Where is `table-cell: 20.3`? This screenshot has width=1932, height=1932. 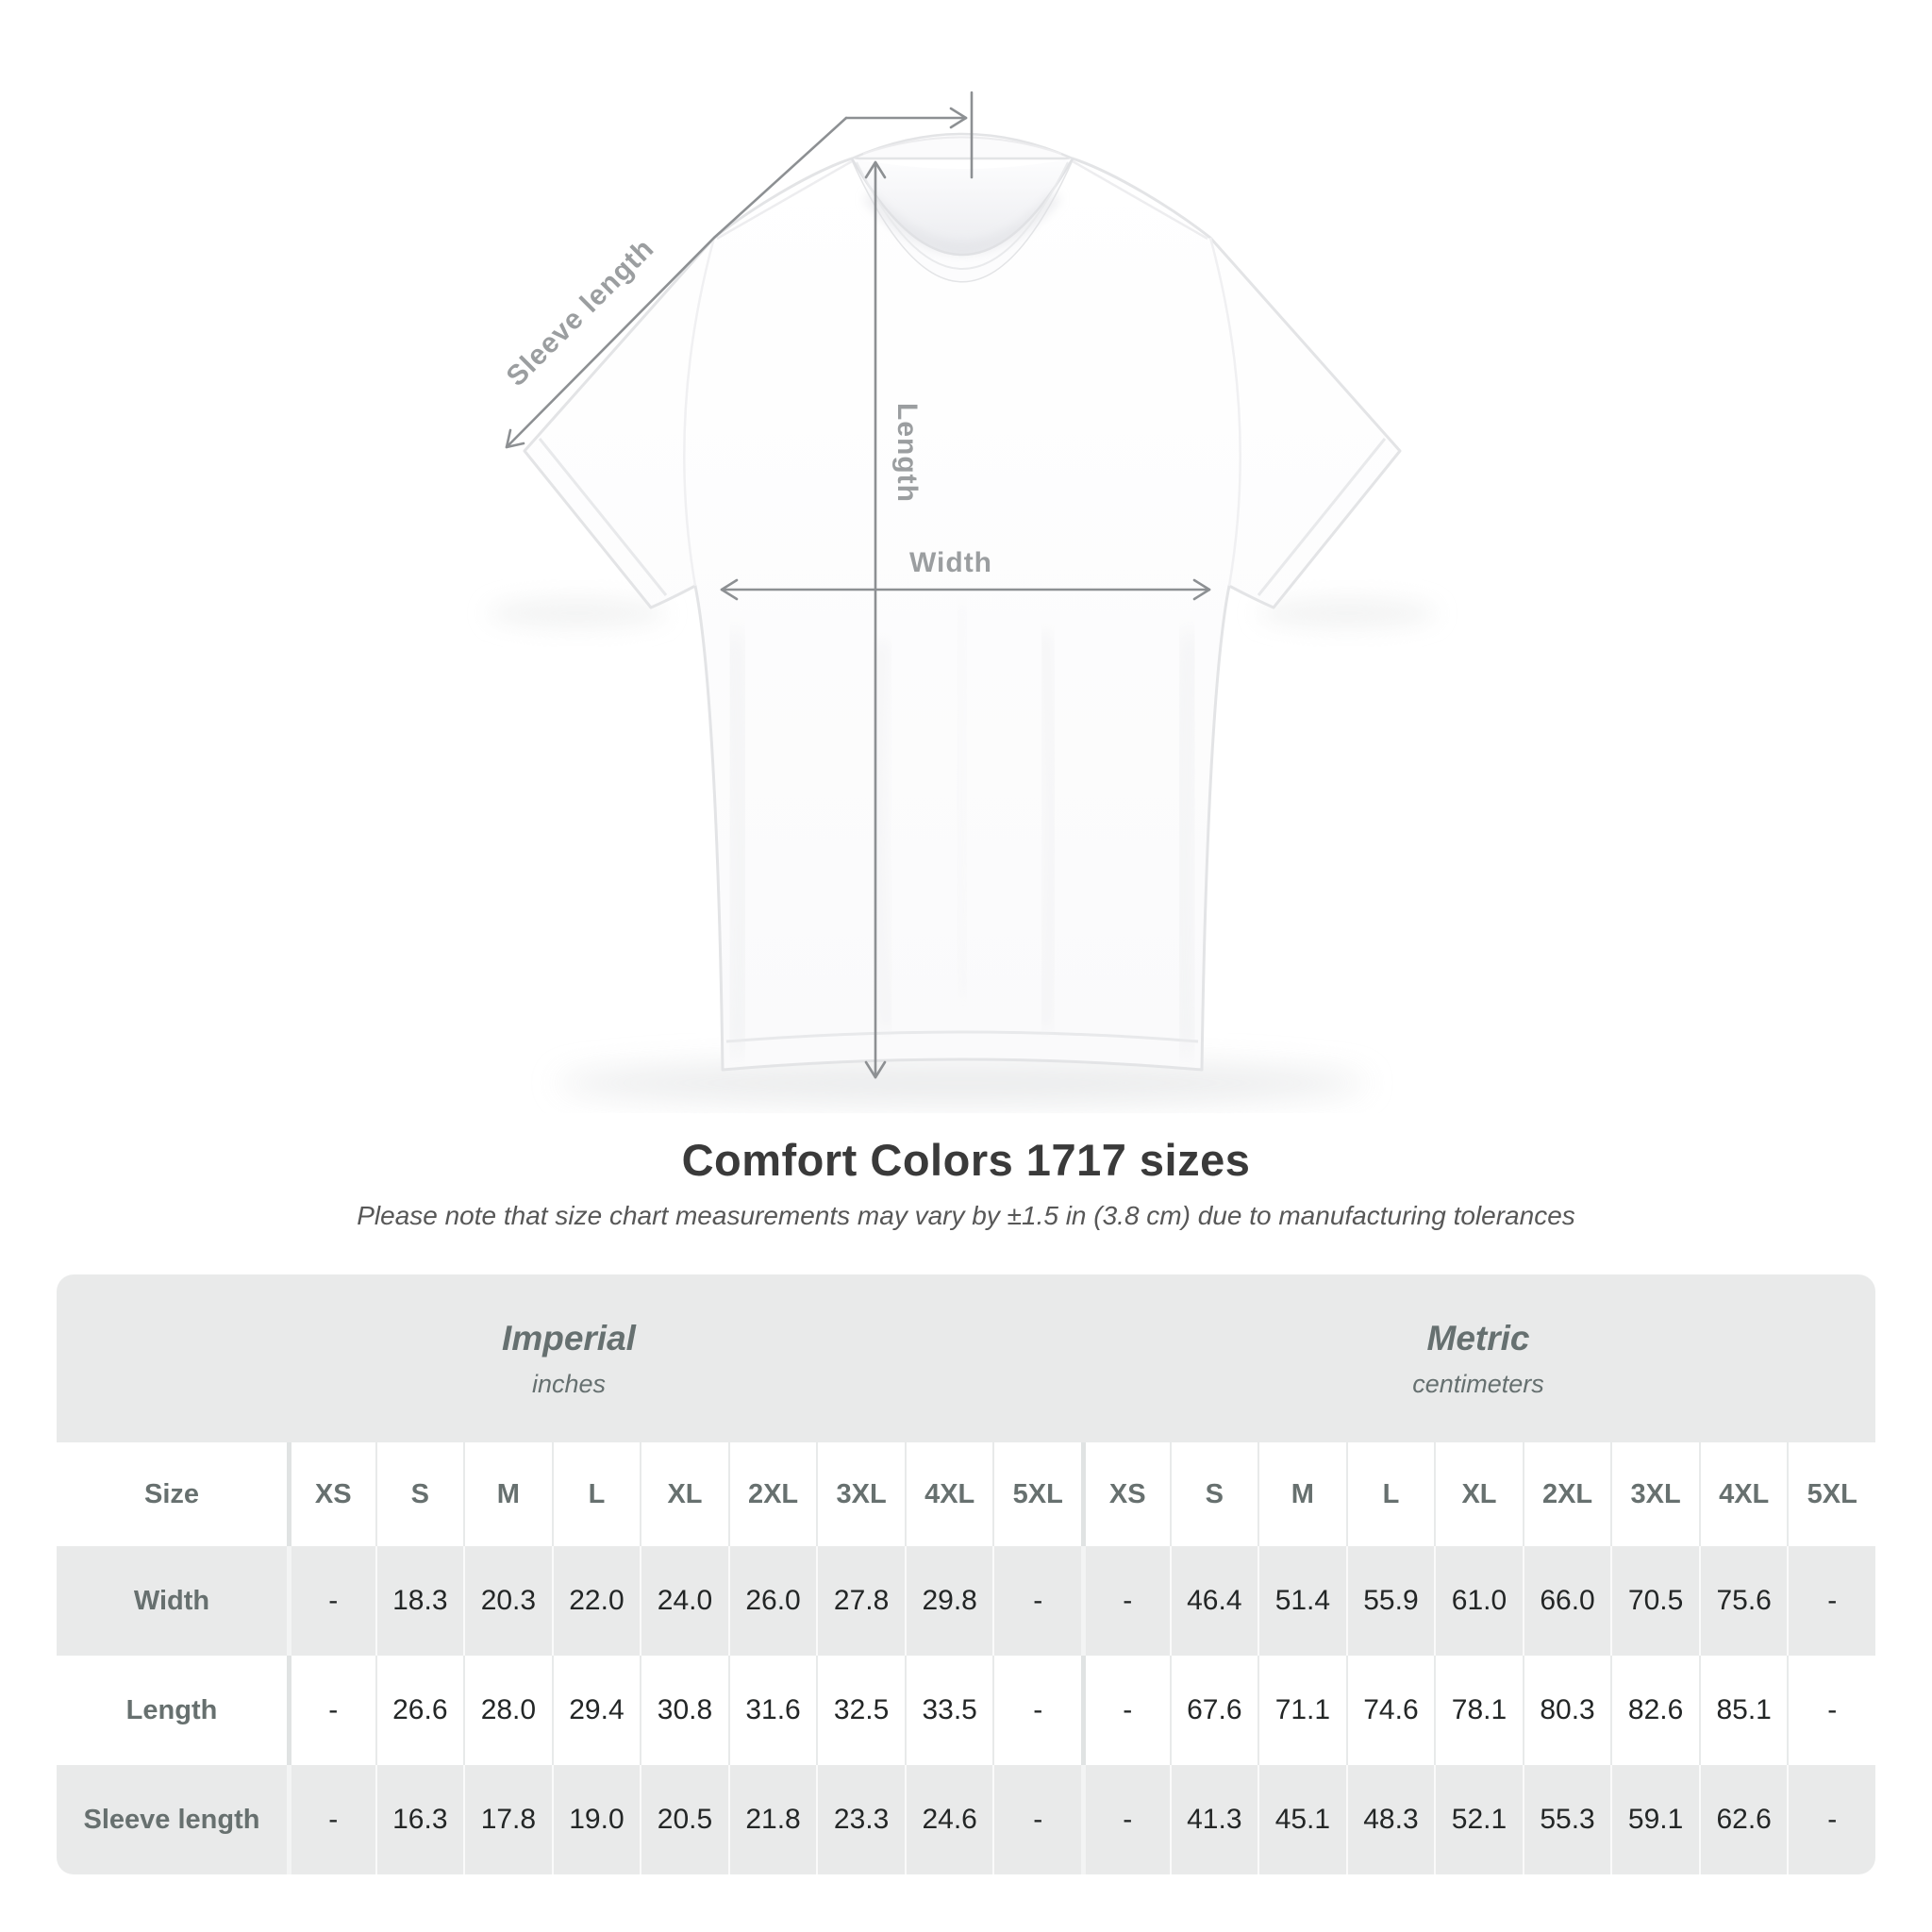 table-cell: 20.3 is located at coordinates (507, 1601).